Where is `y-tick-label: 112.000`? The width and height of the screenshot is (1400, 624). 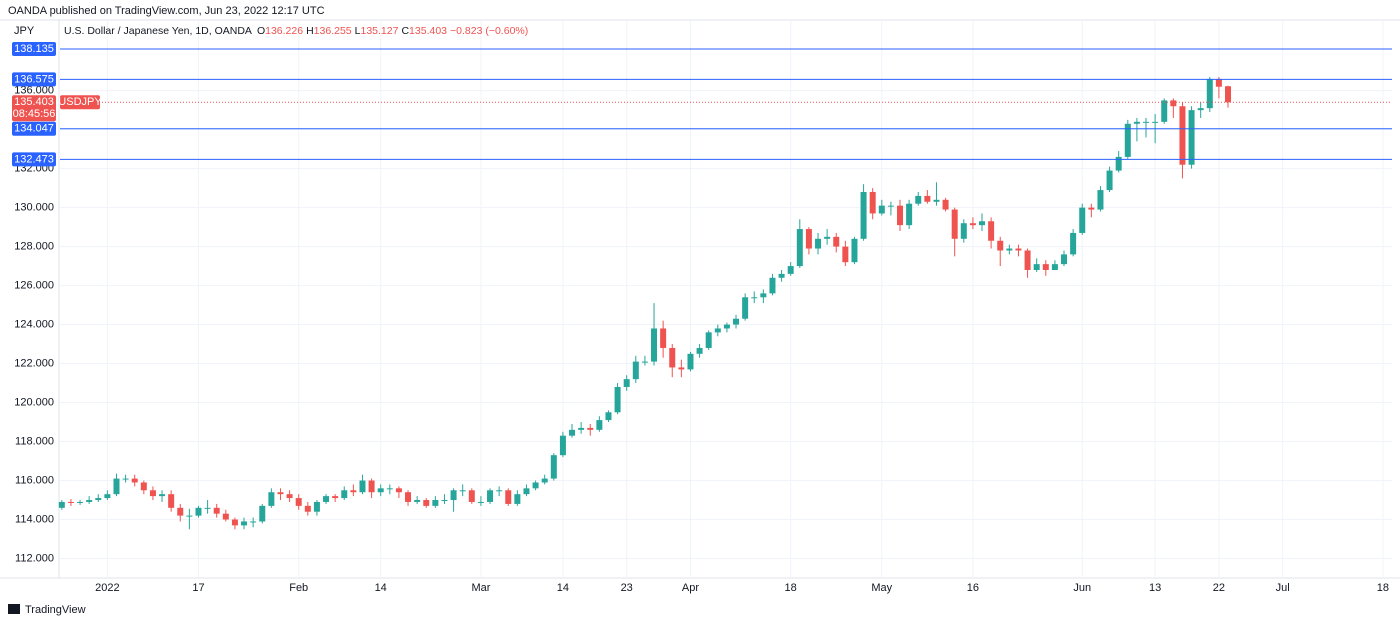
y-tick-label: 112.000 is located at coordinates (34, 558).